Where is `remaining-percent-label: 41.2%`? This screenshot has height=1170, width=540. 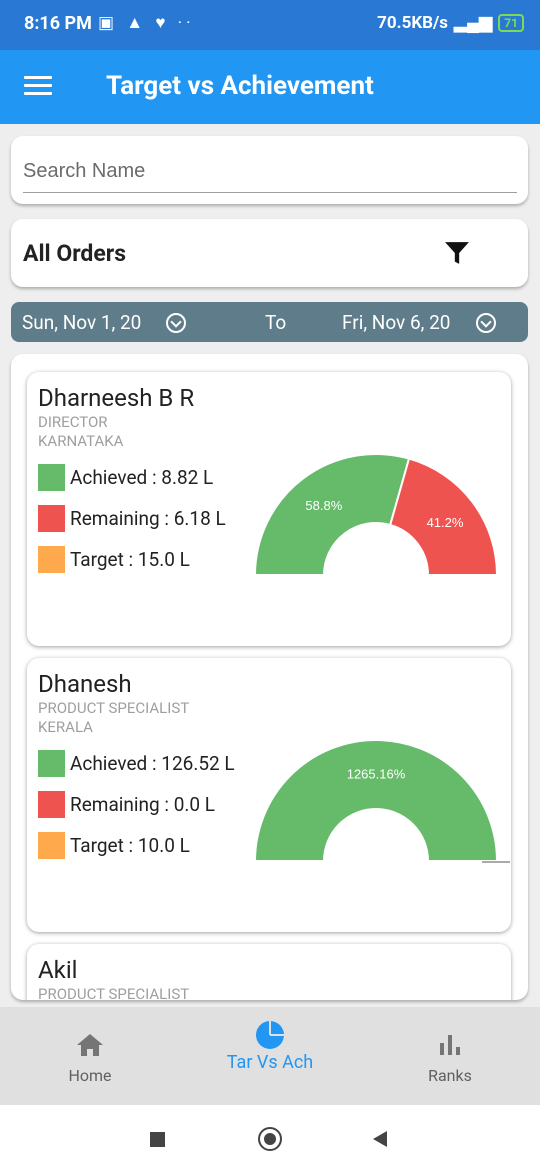
remaining-percent-label: 41.2% is located at coordinates (445, 522).